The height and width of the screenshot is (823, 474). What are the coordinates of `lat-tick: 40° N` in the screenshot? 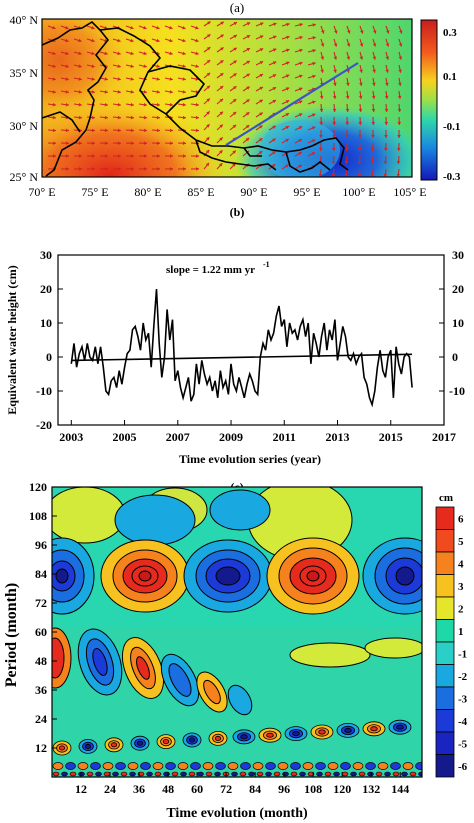 It's located at (24, 20).